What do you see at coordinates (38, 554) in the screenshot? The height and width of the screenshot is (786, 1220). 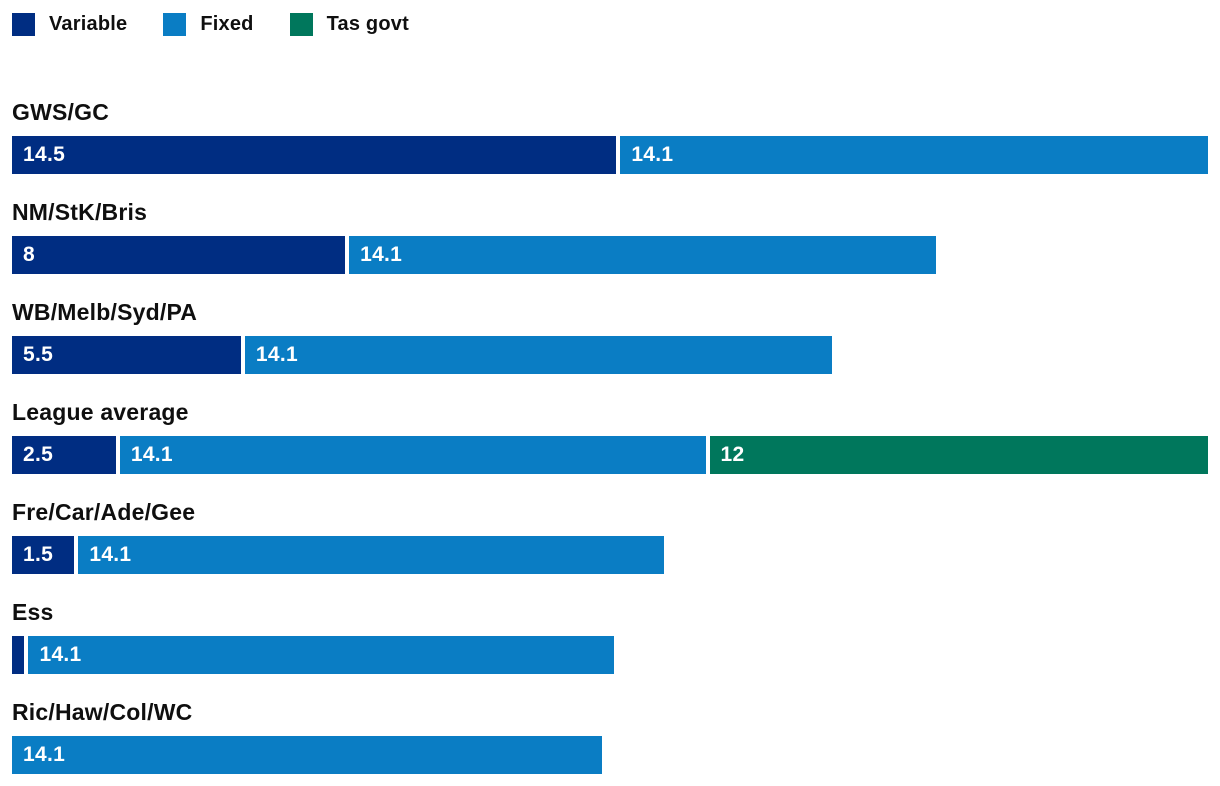 I see `bar-value-label: 1.5` at bounding box center [38, 554].